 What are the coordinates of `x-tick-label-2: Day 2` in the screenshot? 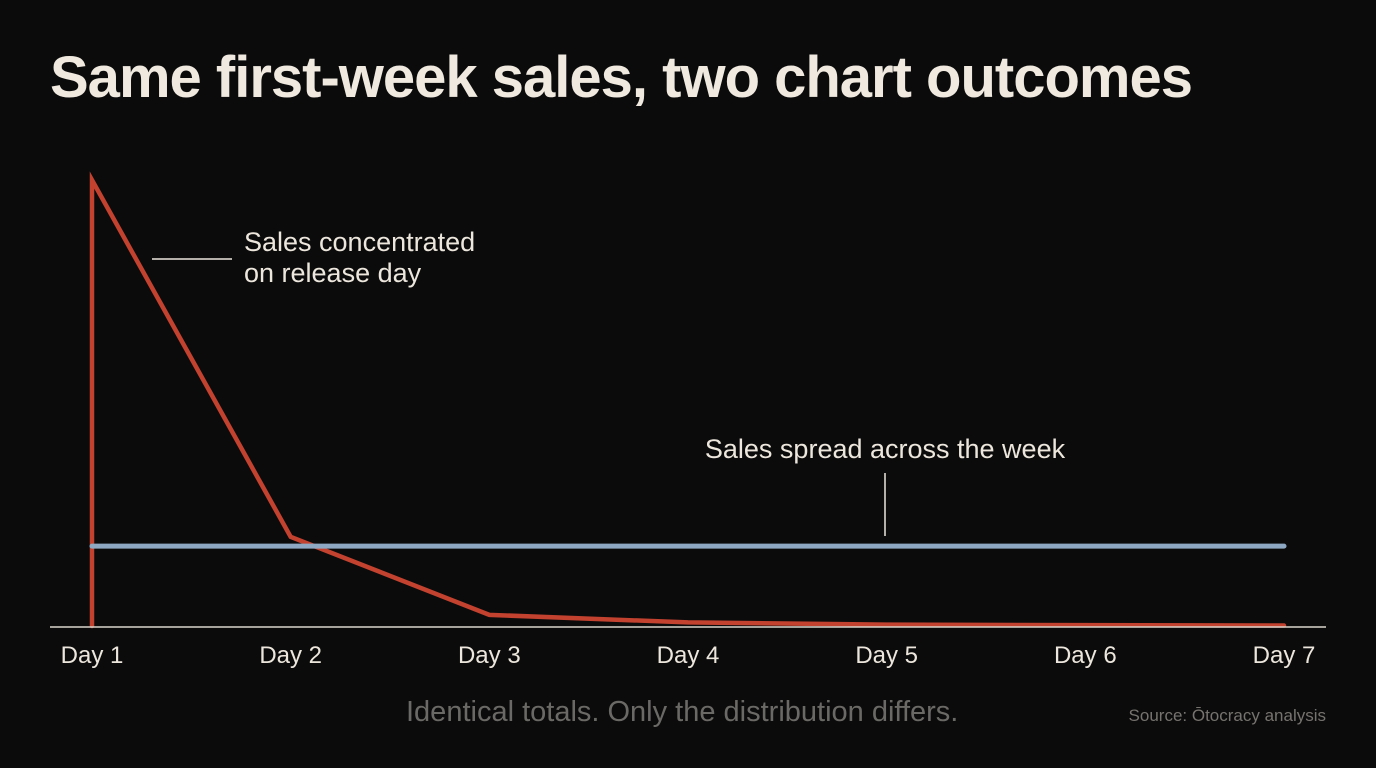 It's located at (290, 655).